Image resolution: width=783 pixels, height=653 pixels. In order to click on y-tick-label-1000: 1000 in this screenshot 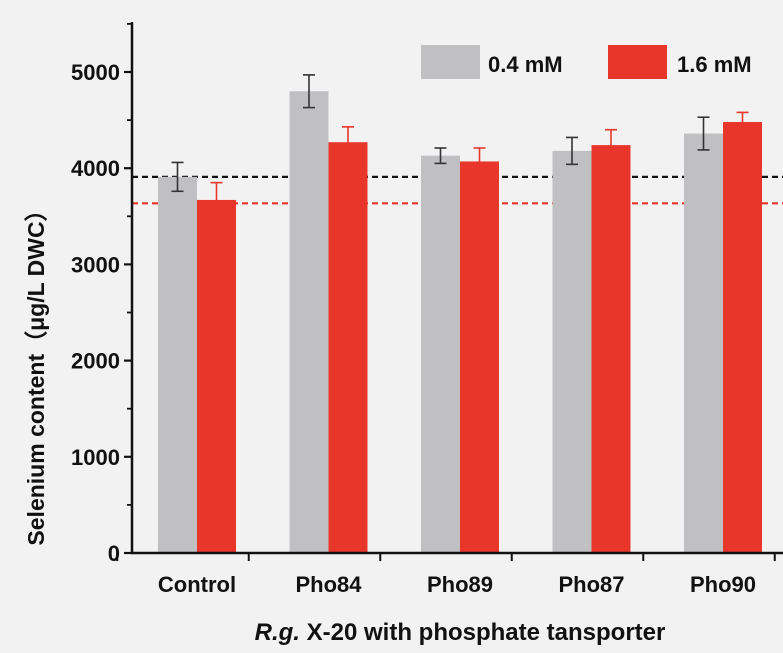, I will do `click(95, 457)`.